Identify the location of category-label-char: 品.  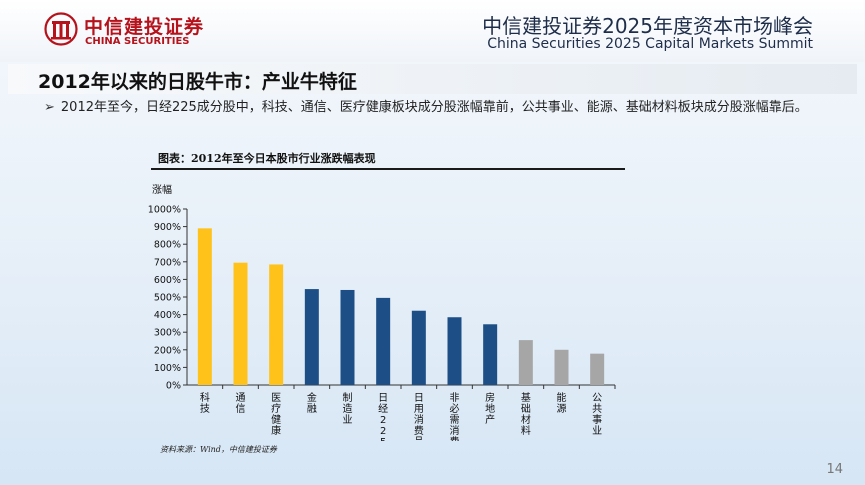
(419, 438).